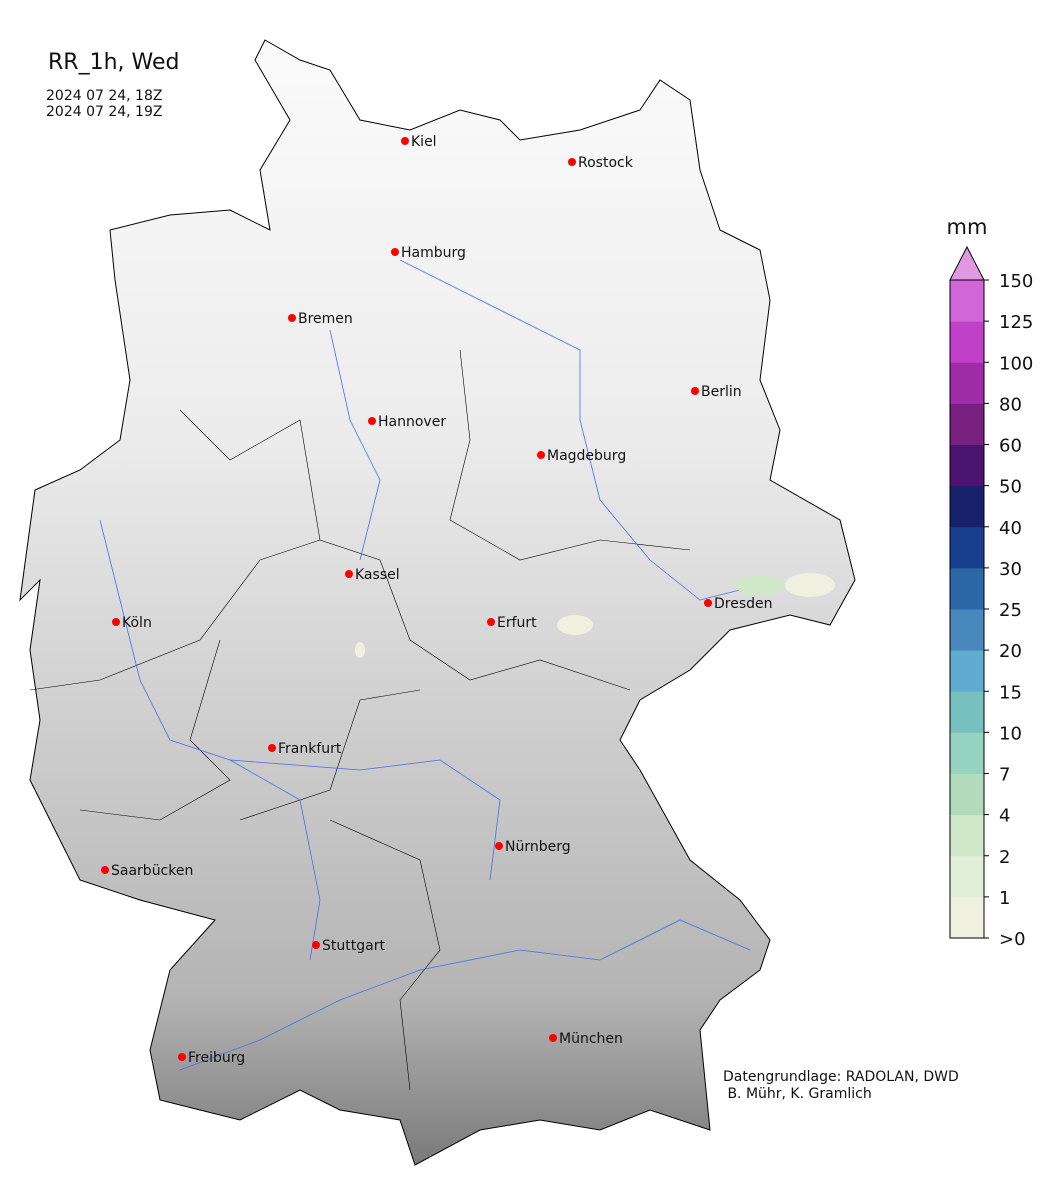 Image resolution: width=1053 pixels, height=1185 pixels. I want to click on city-label: Berlin, so click(721, 392).